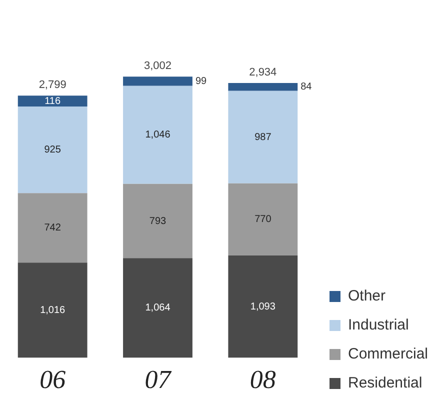 Image resolution: width=442 pixels, height=409 pixels. I want to click on x-tick-label: 08, so click(263, 379).